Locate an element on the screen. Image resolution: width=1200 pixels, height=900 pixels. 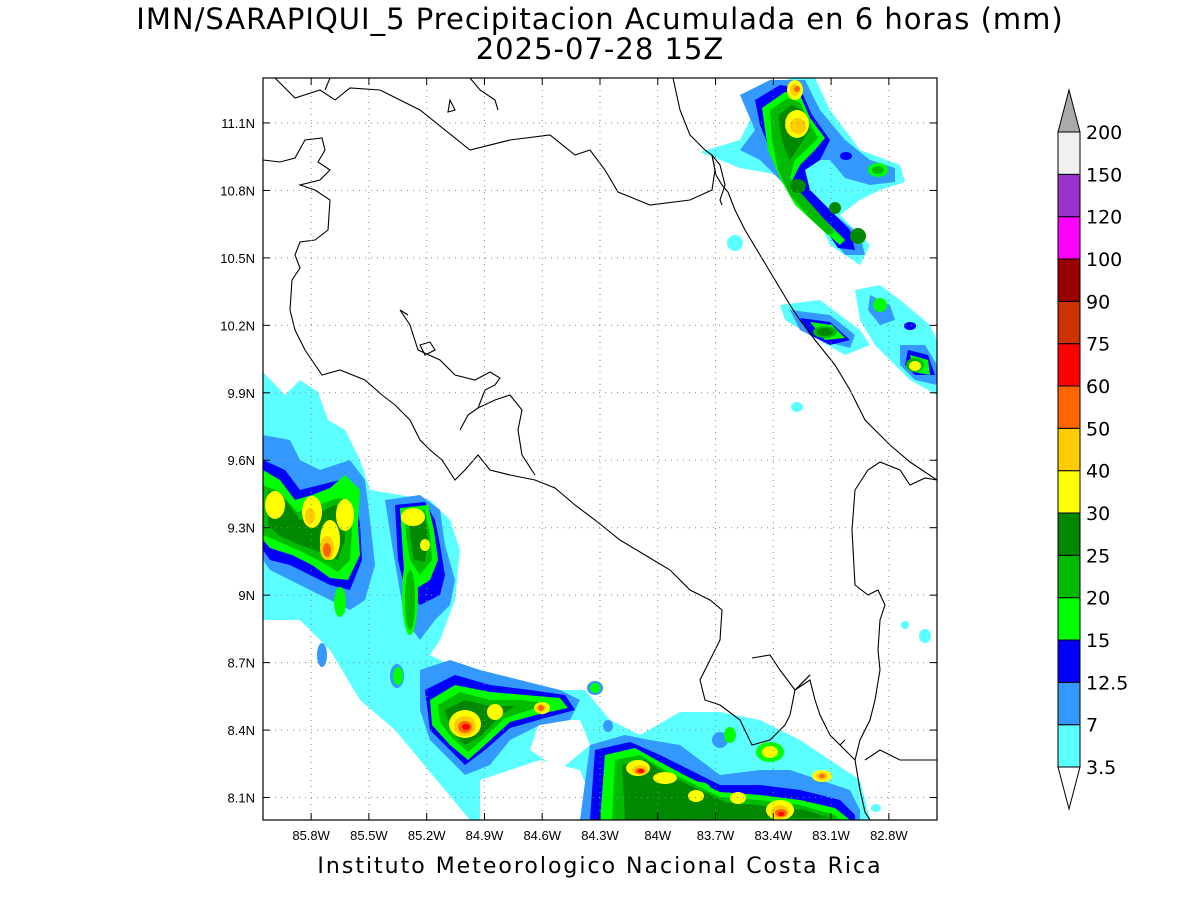
lat-tick-label: 10.5N is located at coordinates (237, 258).